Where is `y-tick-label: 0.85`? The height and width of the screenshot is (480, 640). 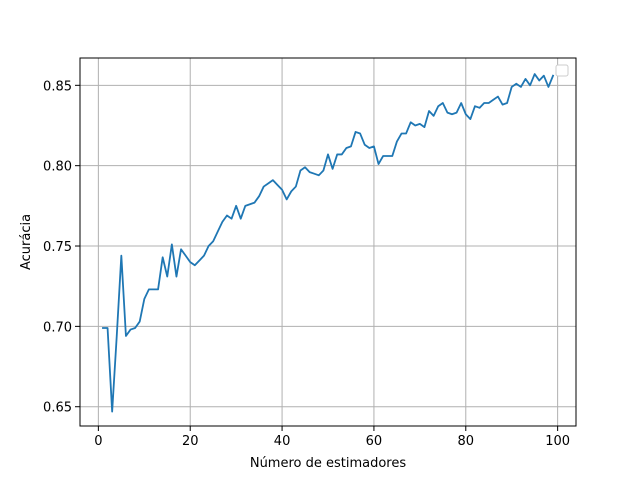
y-tick-label: 0.85 is located at coordinates (57, 86).